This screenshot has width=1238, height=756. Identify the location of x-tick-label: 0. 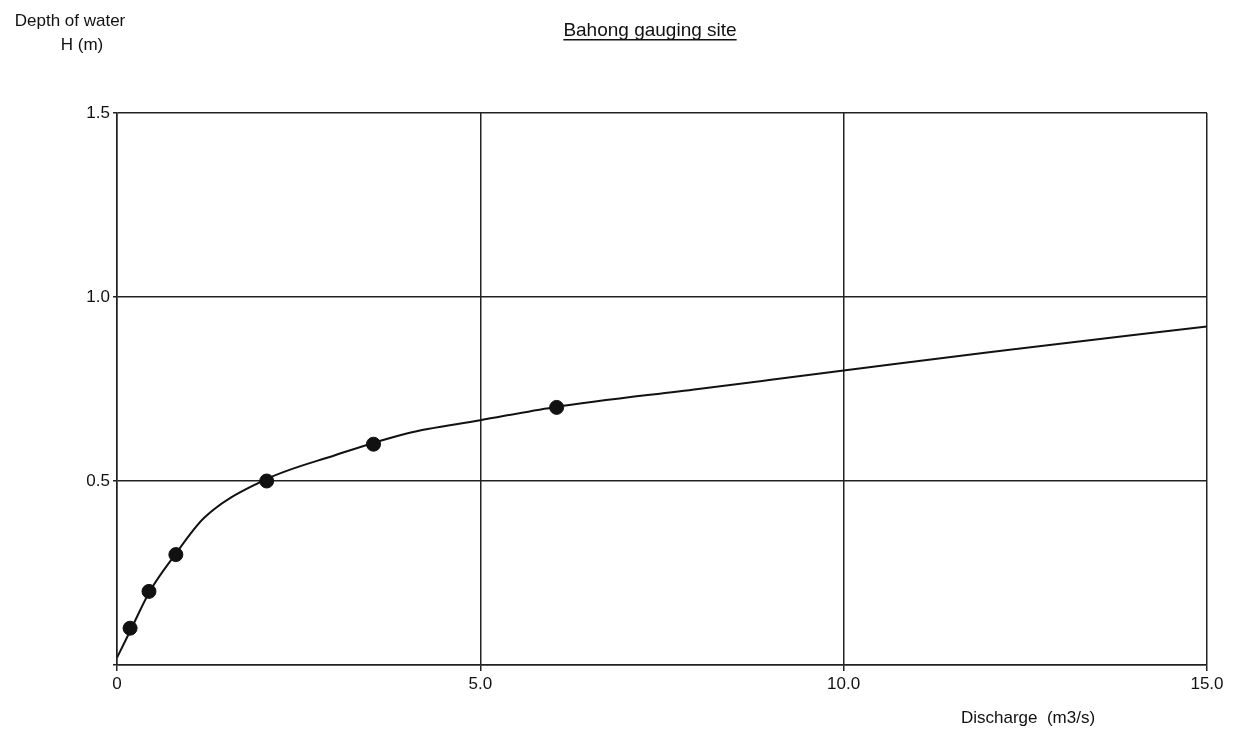
(117, 683).